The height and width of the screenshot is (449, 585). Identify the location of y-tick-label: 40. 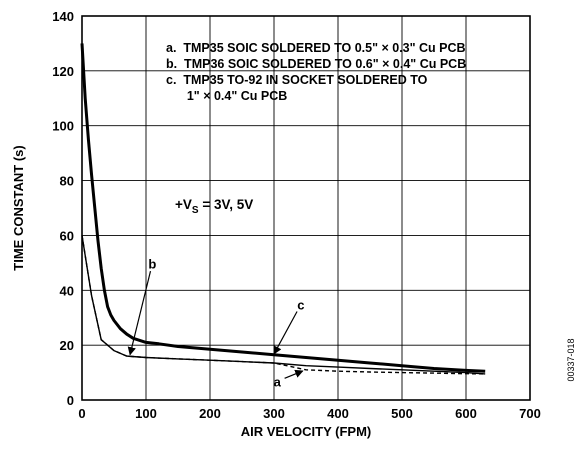
(67, 290).